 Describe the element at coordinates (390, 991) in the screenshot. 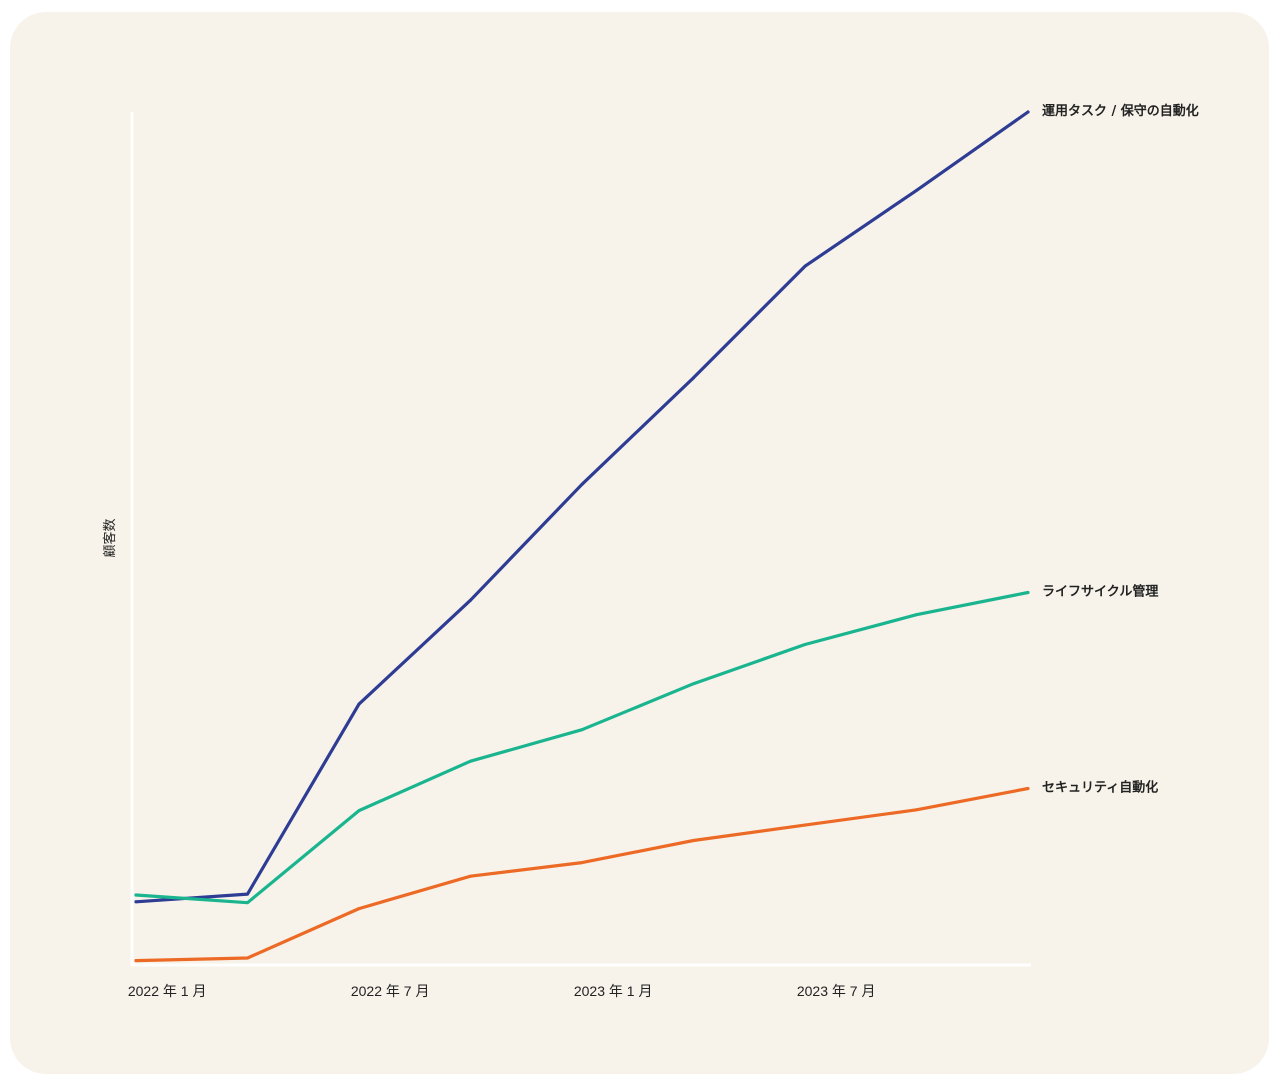

I see `x-tick-label: 2022 年 7 月` at that location.